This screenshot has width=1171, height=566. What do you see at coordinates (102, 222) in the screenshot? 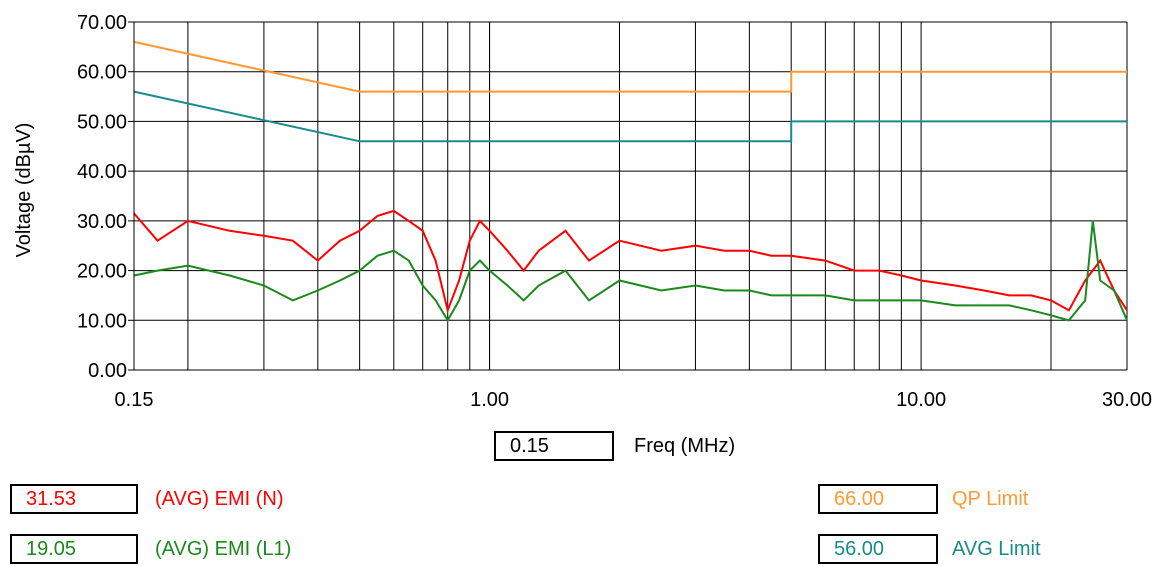
I see `y-tick-label: 30.00` at bounding box center [102, 222].